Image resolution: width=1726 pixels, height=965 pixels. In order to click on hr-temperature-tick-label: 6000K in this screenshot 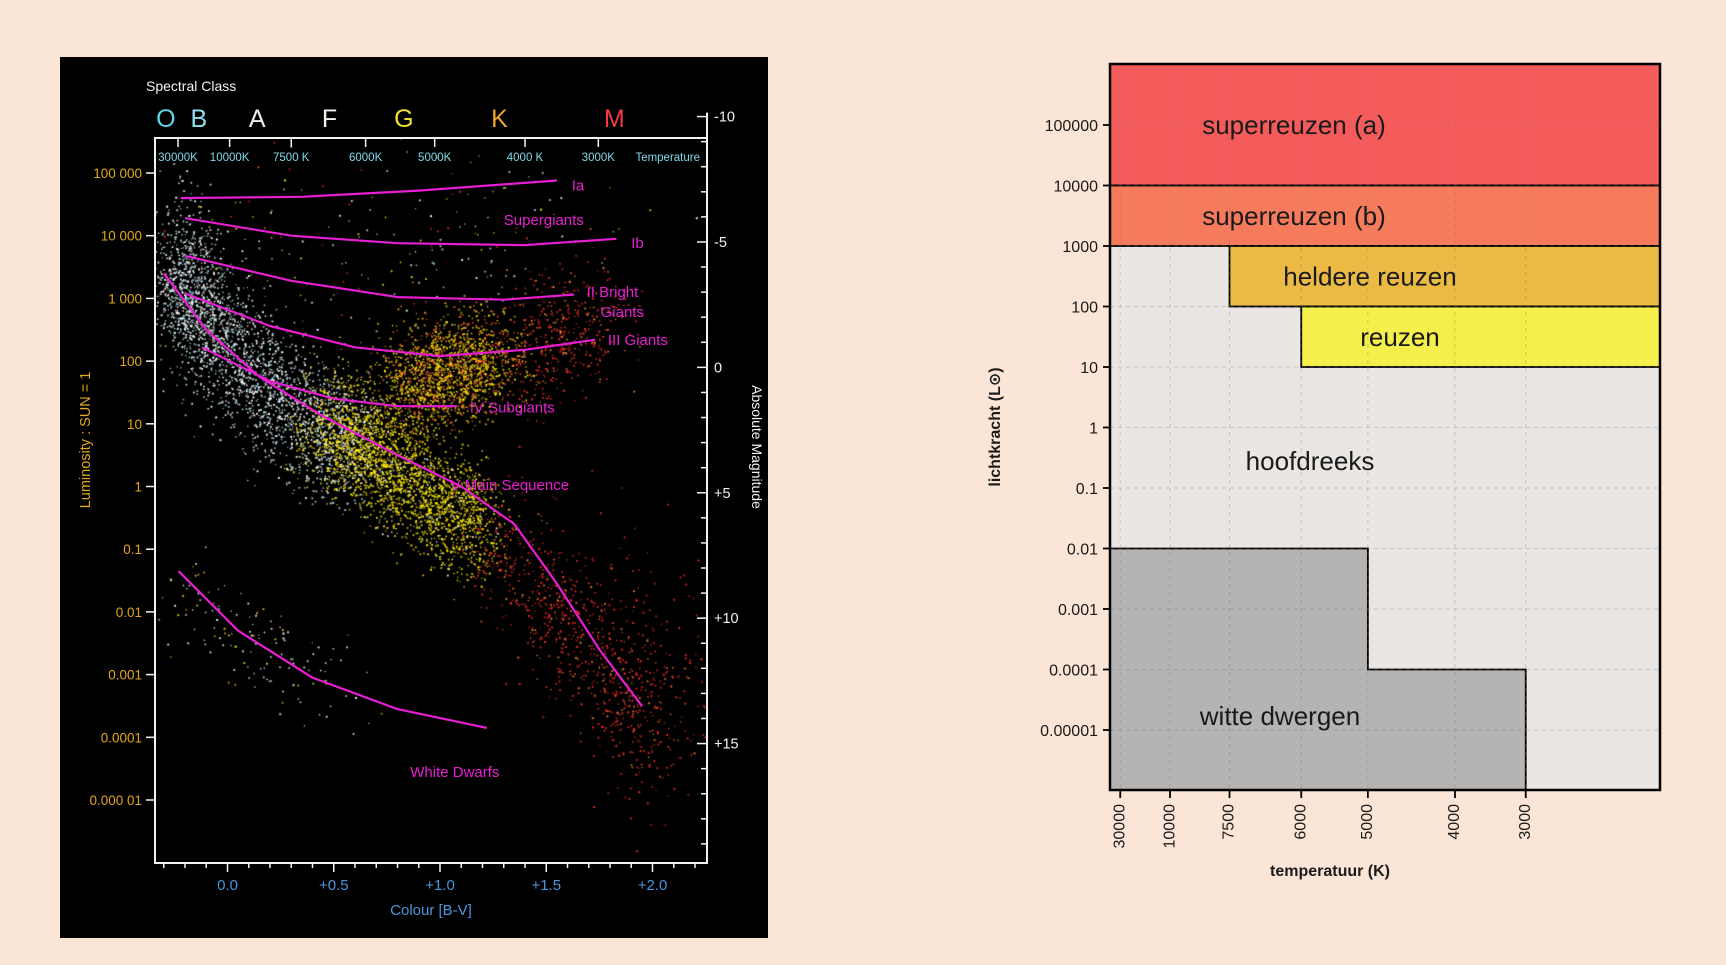, I will do `click(366, 158)`.